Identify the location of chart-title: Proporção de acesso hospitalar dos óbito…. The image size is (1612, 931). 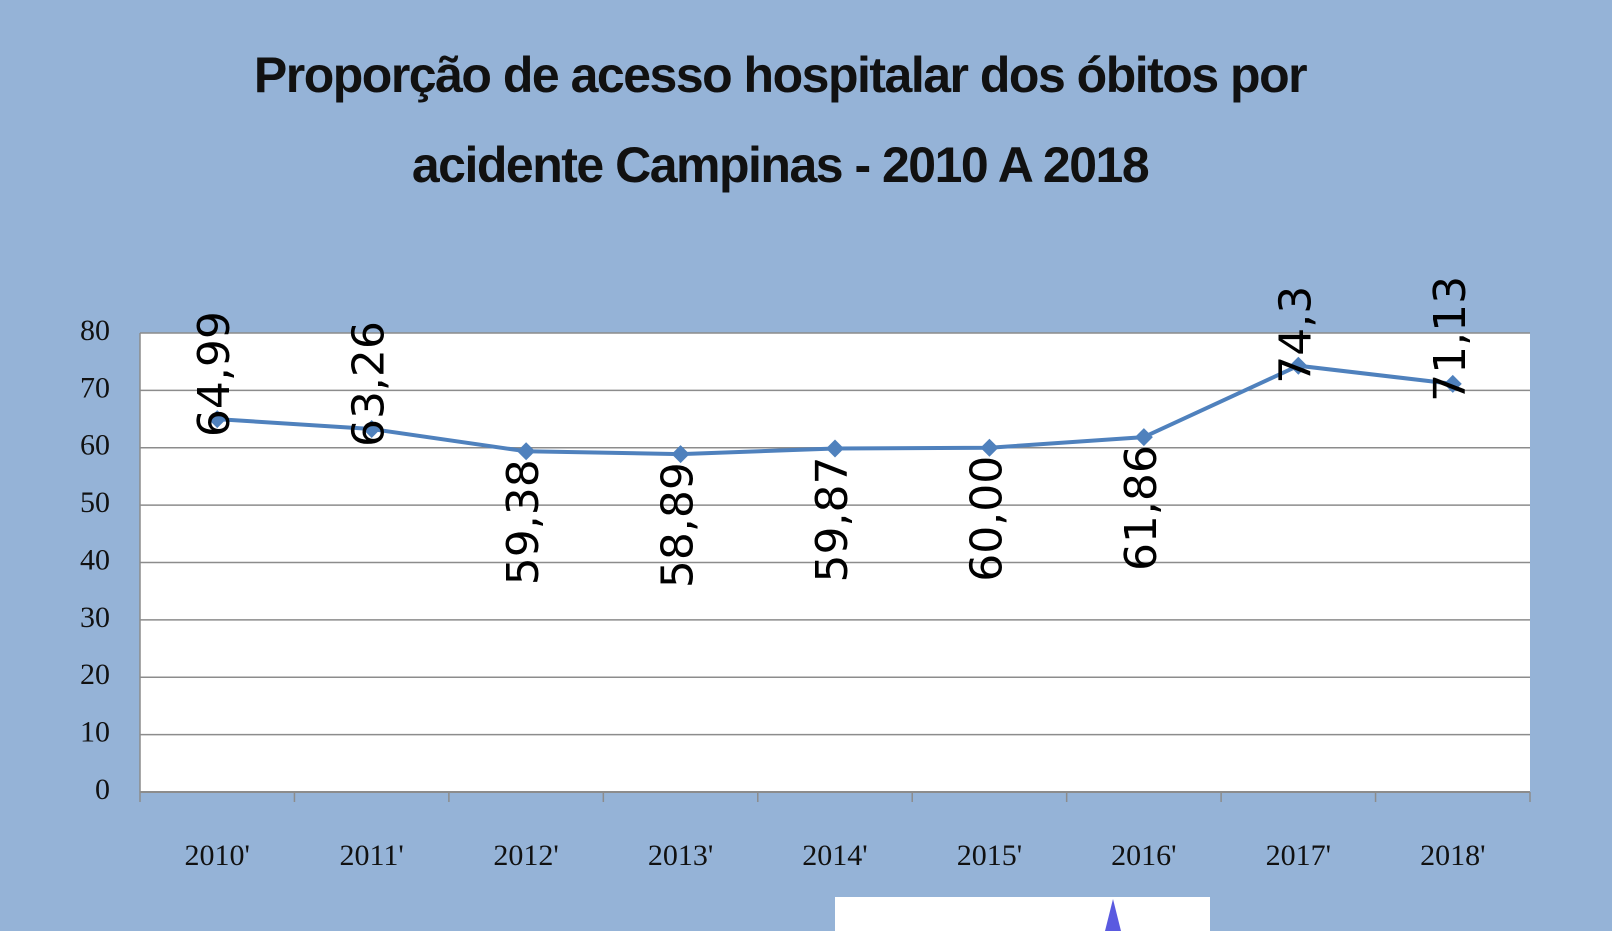
(780, 120).